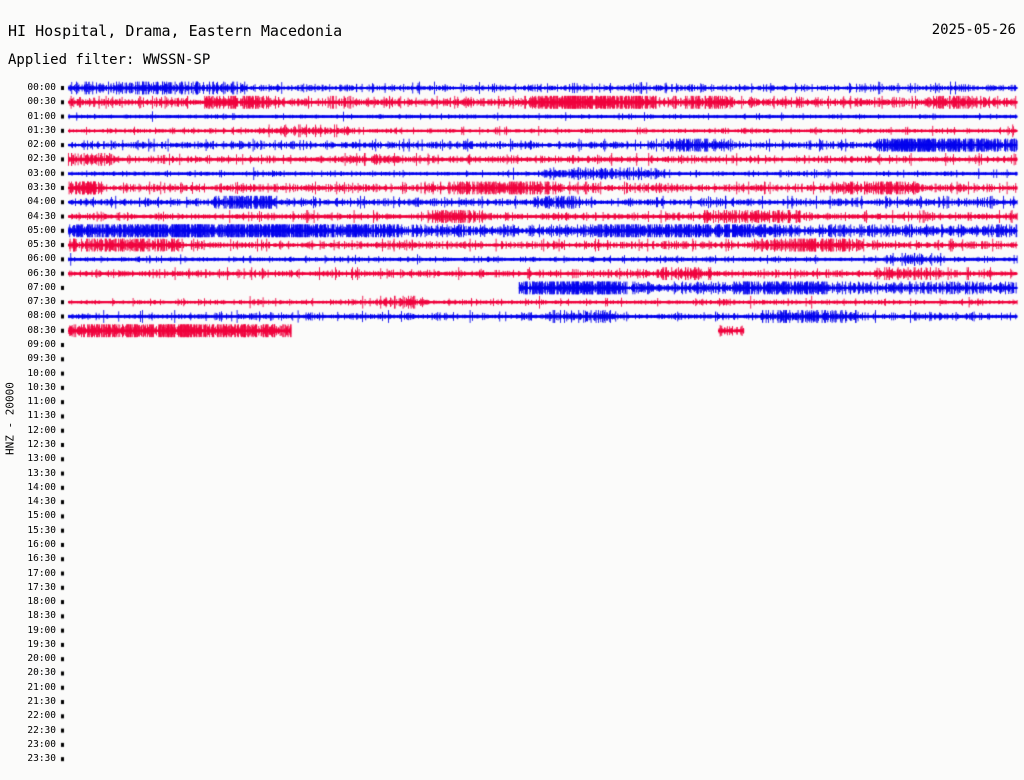  What do you see at coordinates (41, 444) in the screenshot?
I see `time-axis-label: 12:30` at bounding box center [41, 444].